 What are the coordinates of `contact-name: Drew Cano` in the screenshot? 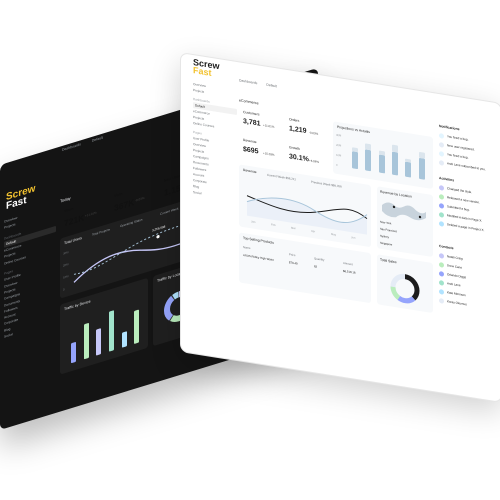 It's located at (455, 266).